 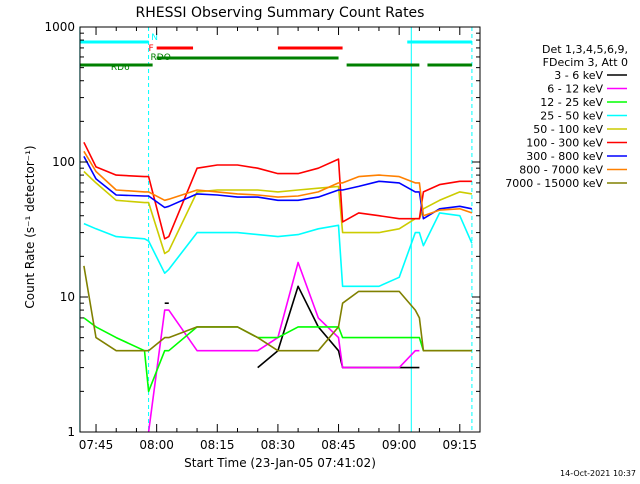 I want to click on footer-date: 14-Oct-2021 10:37, so click(x=598, y=473).